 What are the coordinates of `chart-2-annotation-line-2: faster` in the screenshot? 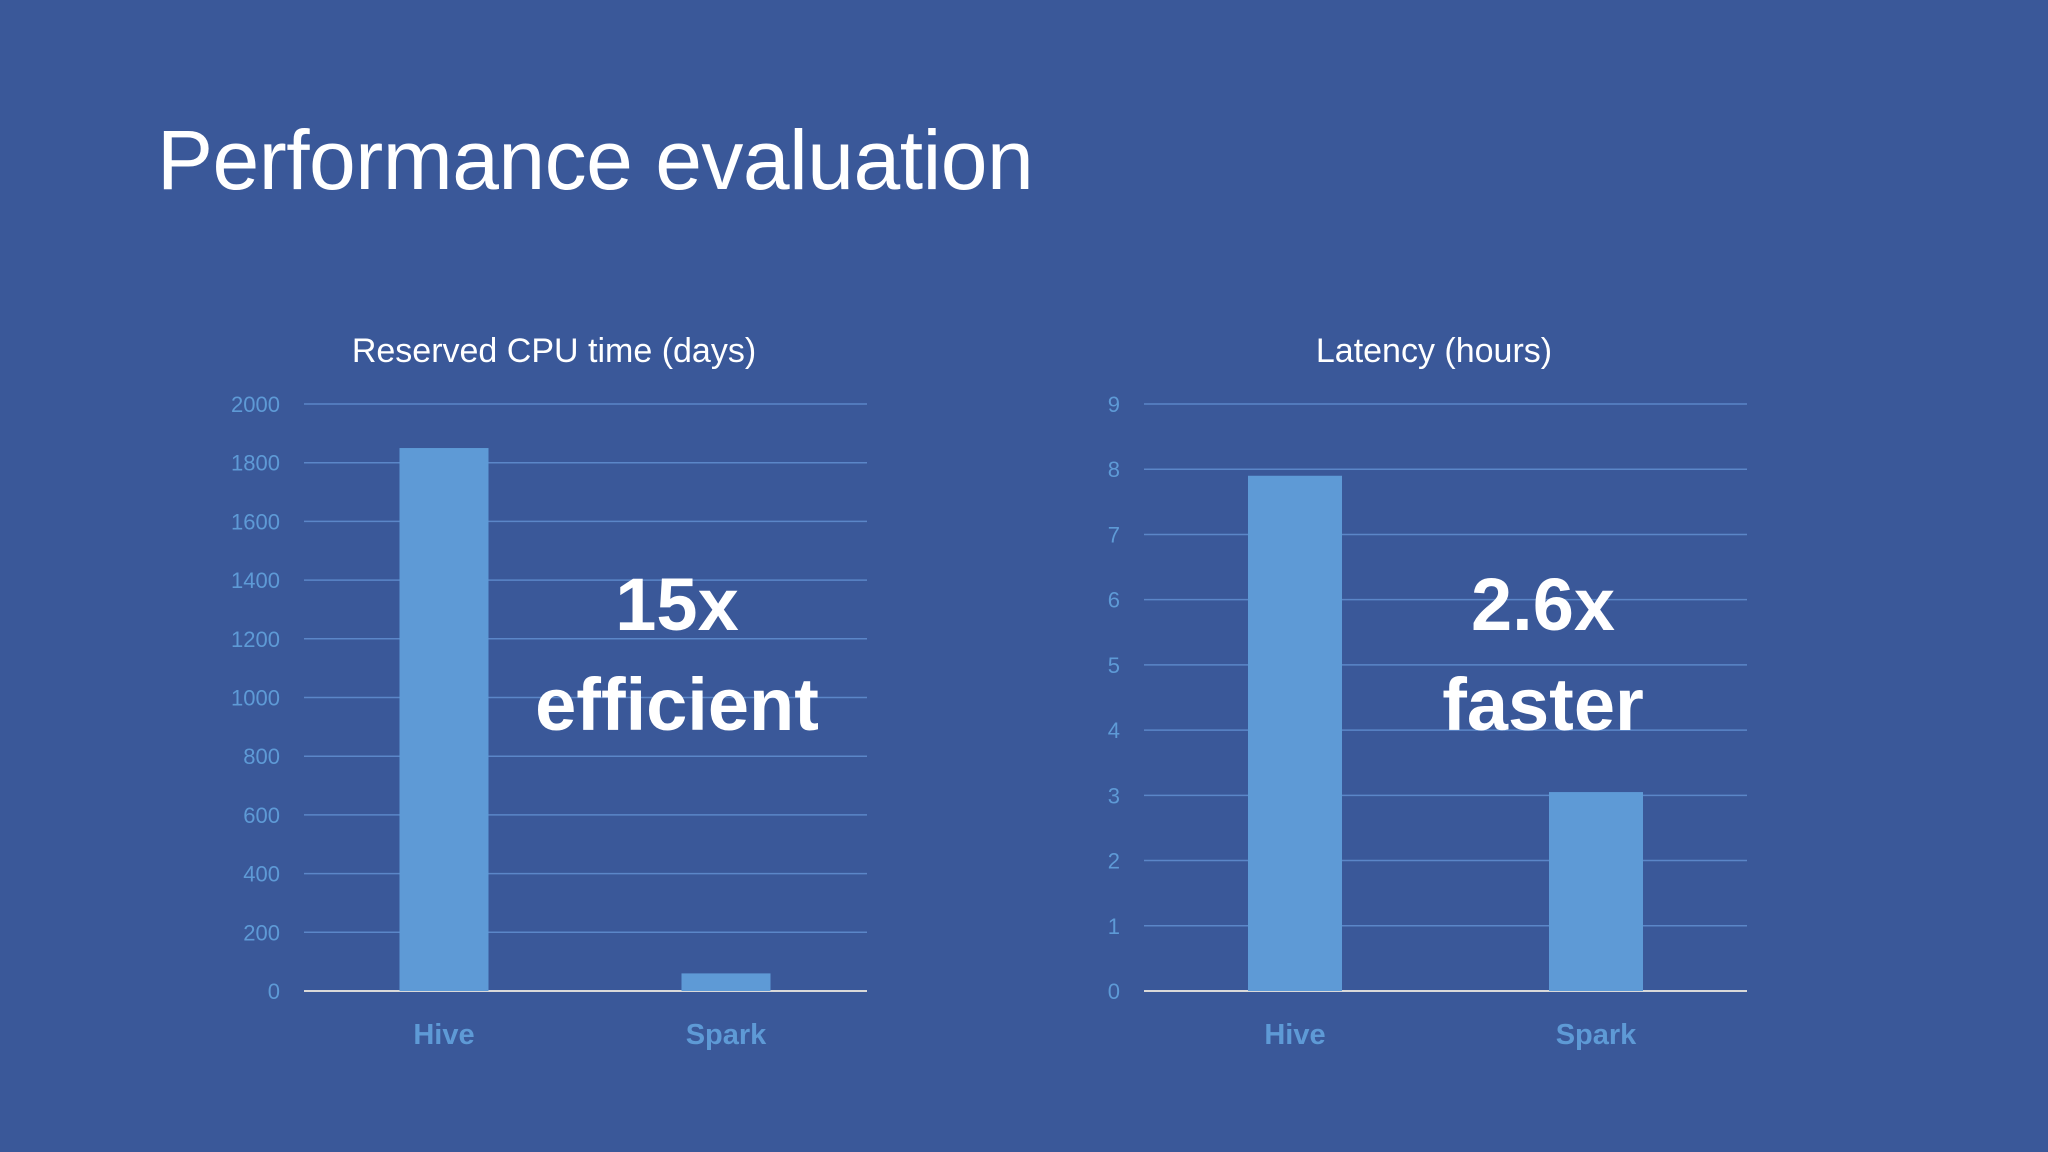 It's located at (1543, 704).